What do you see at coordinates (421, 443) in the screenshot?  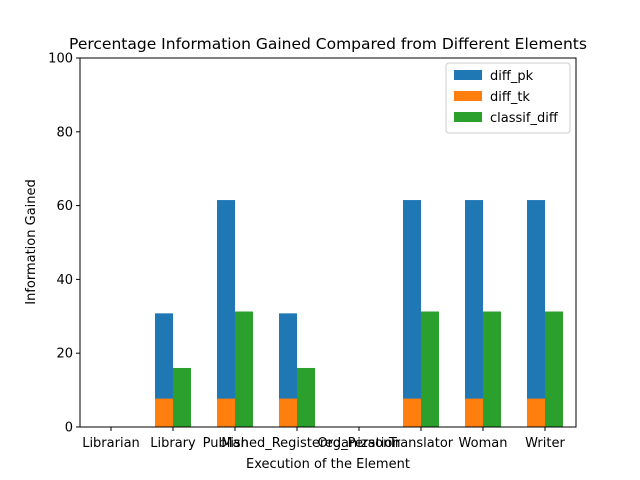 I see `x-tick-label: Translator` at bounding box center [421, 443].